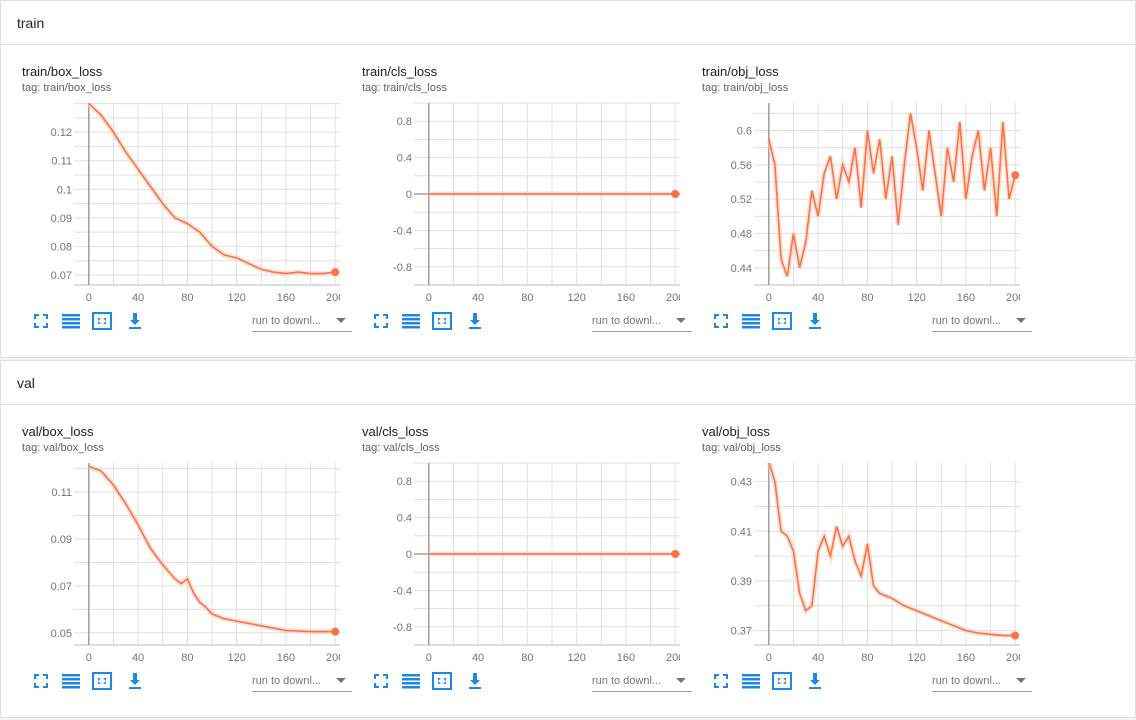 The width and height of the screenshot is (1136, 720). Describe the element at coordinates (850, 534) in the screenshot. I see `chart-plot: 0 40 80 120 160 200 0.37 0.39 0.41 0.43` at that location.